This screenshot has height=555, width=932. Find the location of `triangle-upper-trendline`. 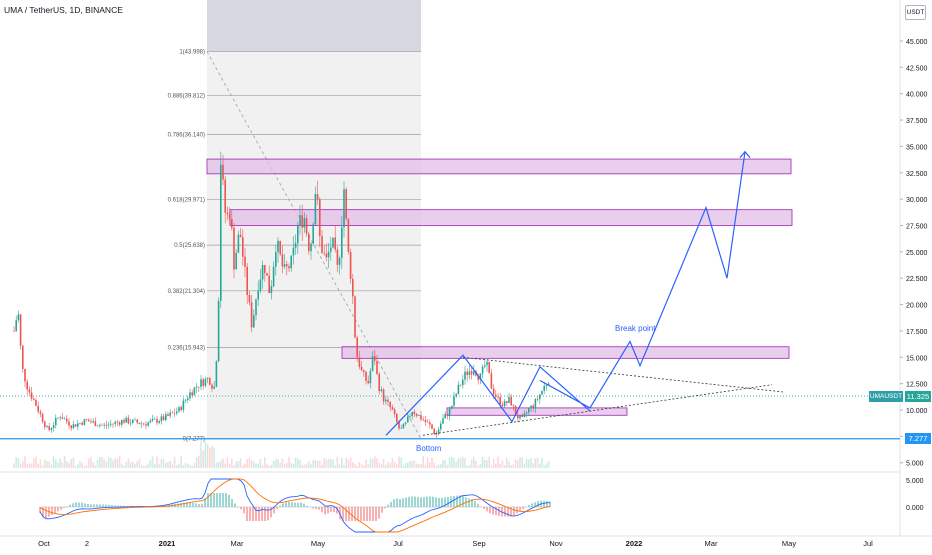

triangle-upper-trendline is located at coordinates (623, 374).